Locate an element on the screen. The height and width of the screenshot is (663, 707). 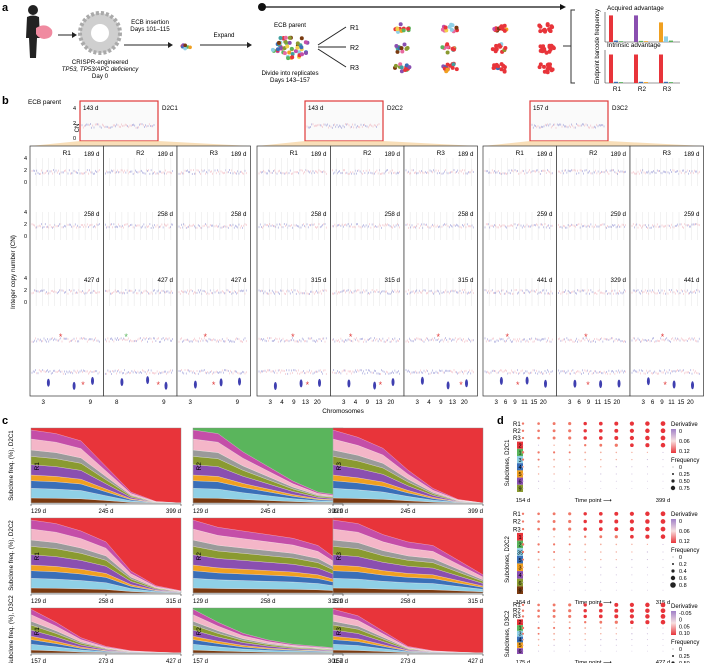
deriv-tick: 0.06 is located at coordinates (684, 442).